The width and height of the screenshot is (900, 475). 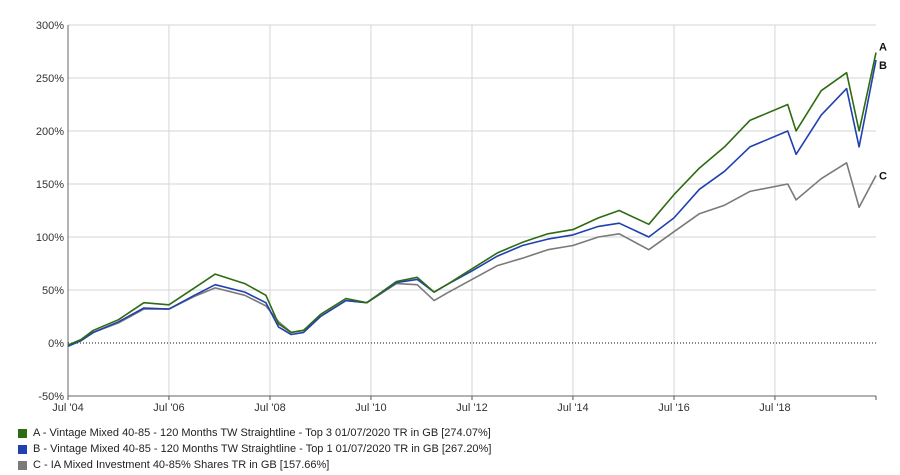 I want to click on y-tick-label: 200%, so click(x=50, y=132).